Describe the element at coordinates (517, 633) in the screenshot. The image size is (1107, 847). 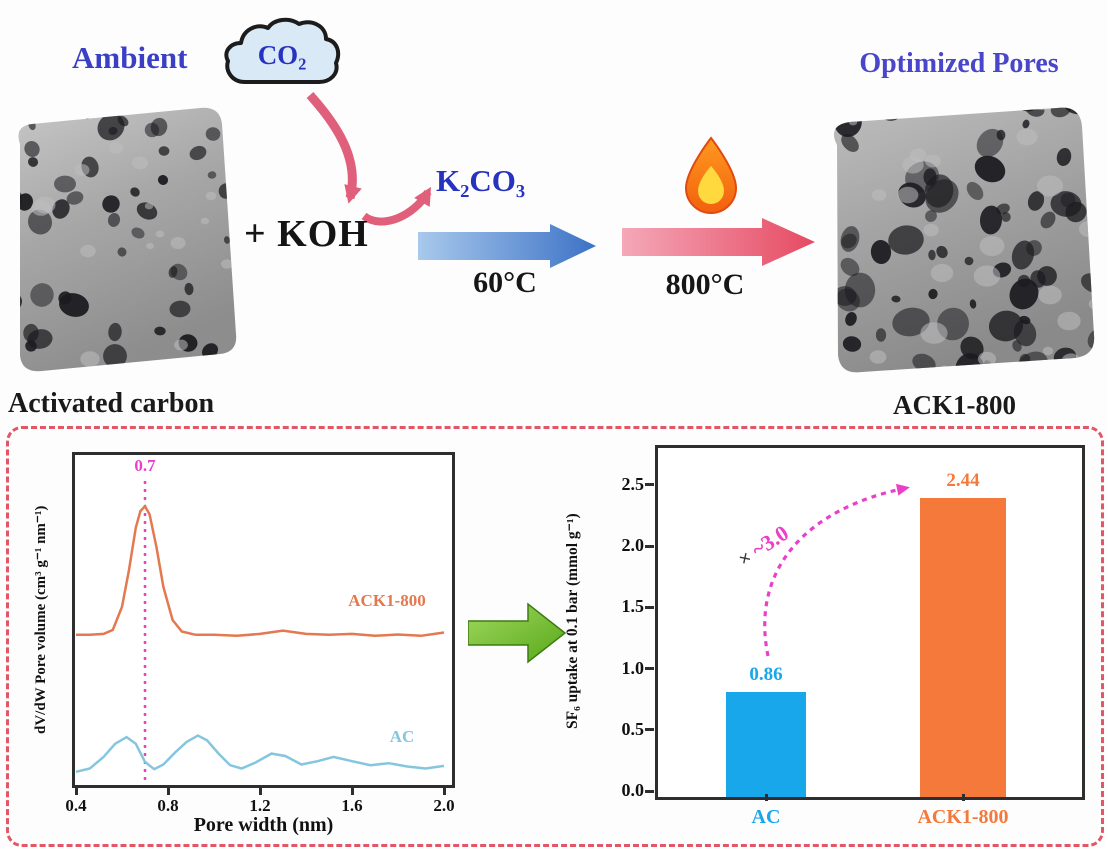
I see `charts-link-arrow-icon` at that location.